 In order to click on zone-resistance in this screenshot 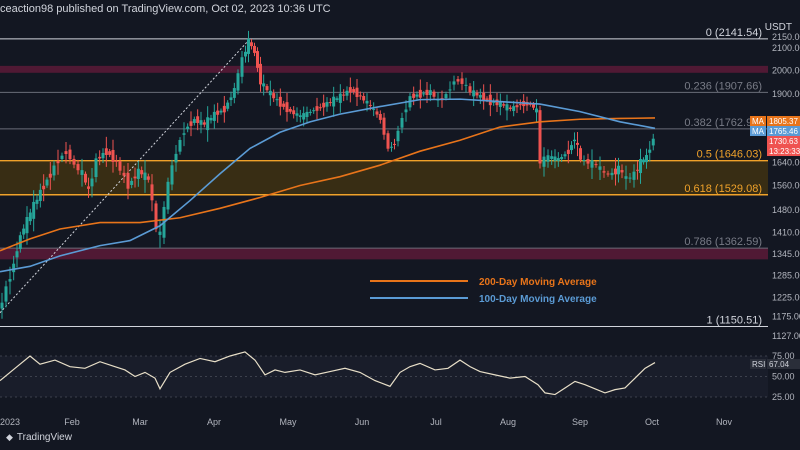, I will do `click(384, 69)`.